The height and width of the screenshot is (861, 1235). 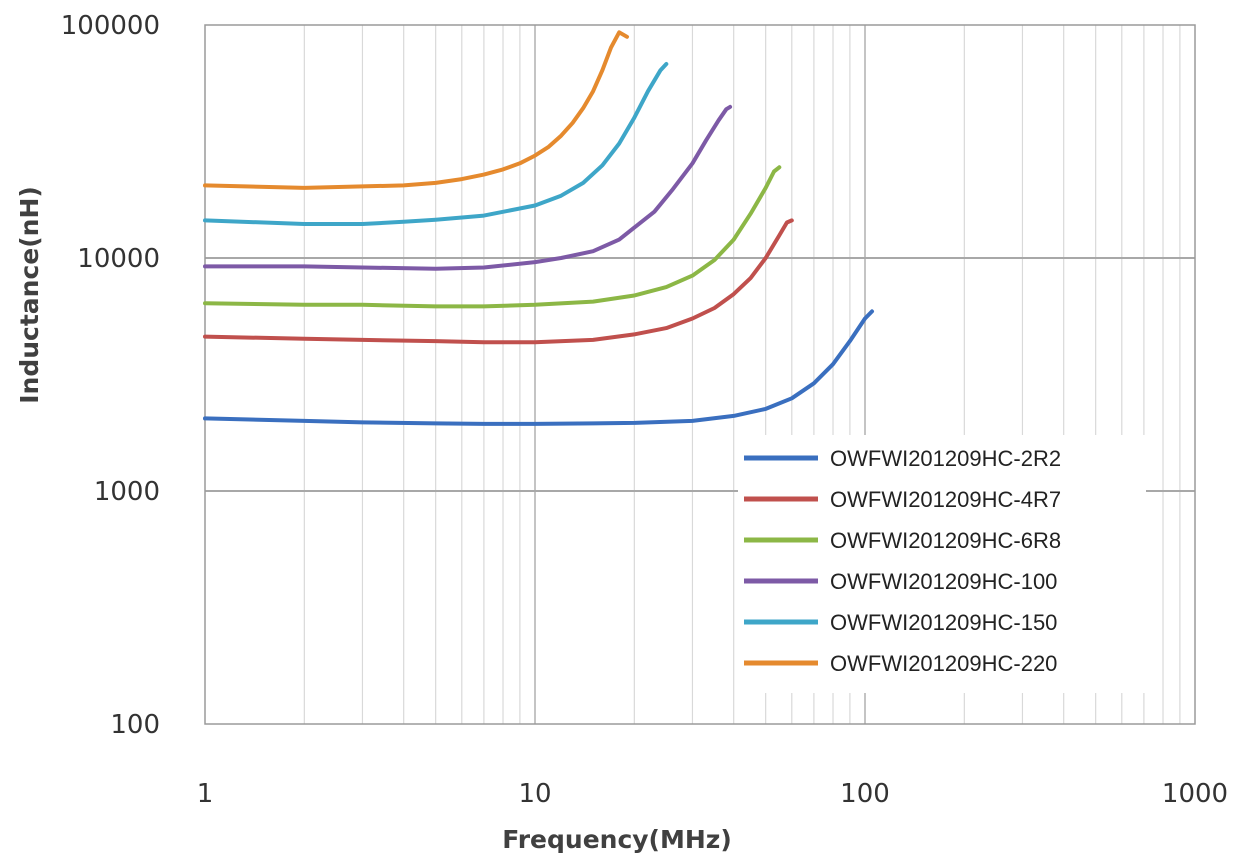 I want to click on y-axis-tick-labels: 100 1000 10000 100000, so click(x=110, y=375).